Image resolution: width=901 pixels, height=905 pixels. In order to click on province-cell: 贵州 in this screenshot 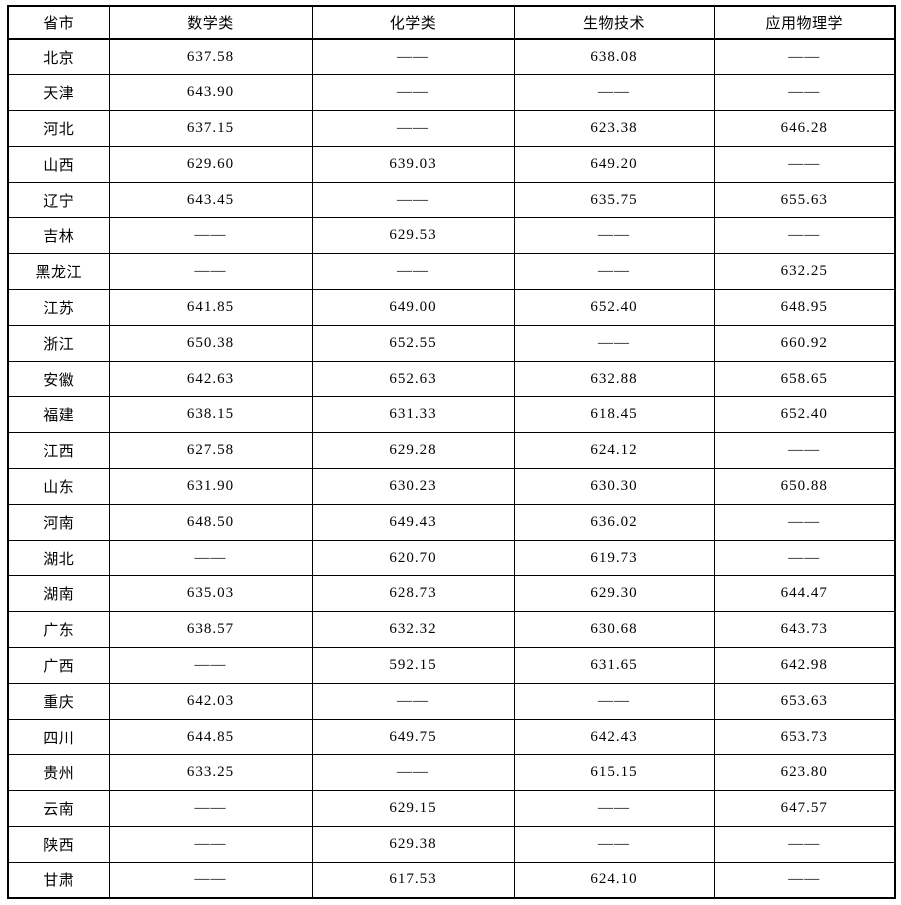, I will do `click(58, 773)`.